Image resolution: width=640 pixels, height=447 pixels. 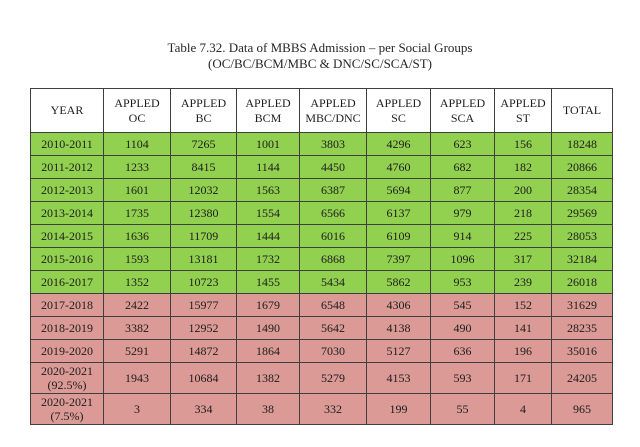 What do you see at coordinates (523, 236) in the screenshot?
I see `value-cell: 225` at bounding box center [523, 236].